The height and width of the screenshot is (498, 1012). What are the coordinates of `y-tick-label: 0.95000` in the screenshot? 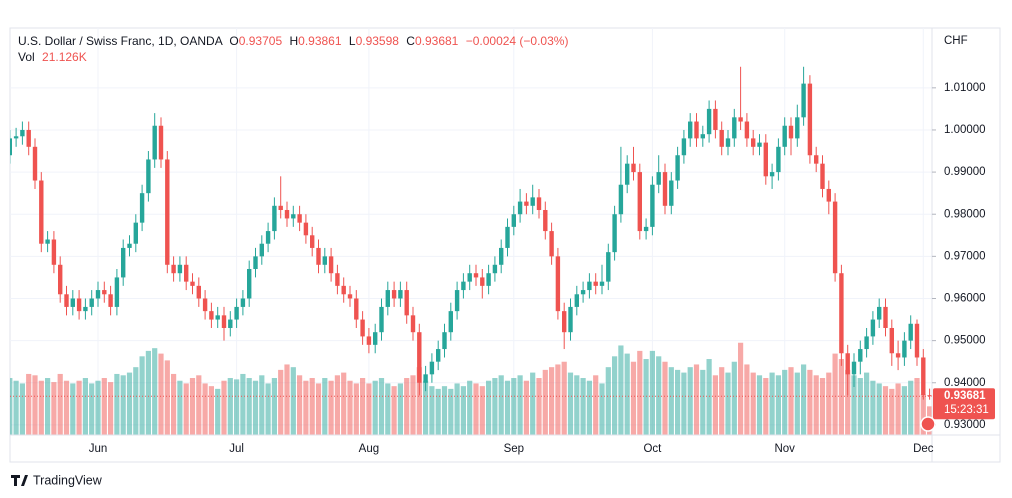 It's located at (965, 341).